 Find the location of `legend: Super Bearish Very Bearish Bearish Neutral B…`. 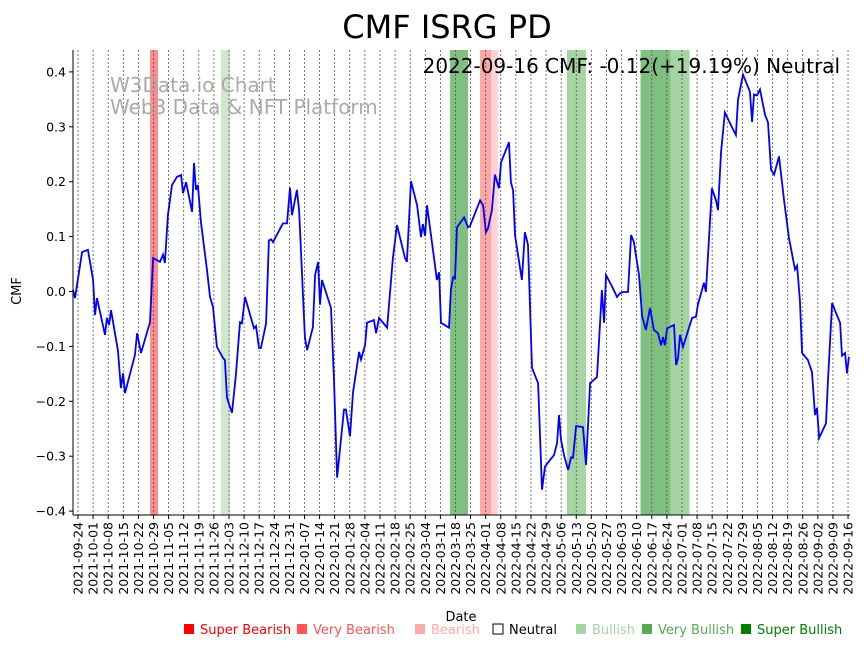

legend: Super Bearish Very Bearish Bearish Neutral B… is located at coordinates (513, 630).